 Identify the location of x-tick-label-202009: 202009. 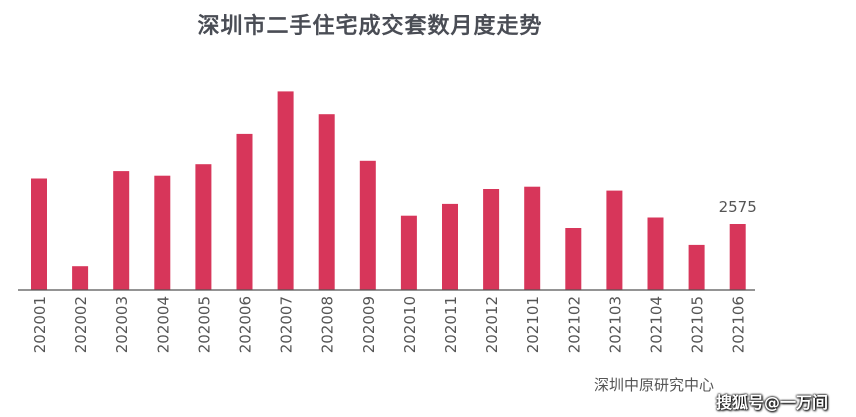
(369, 324).